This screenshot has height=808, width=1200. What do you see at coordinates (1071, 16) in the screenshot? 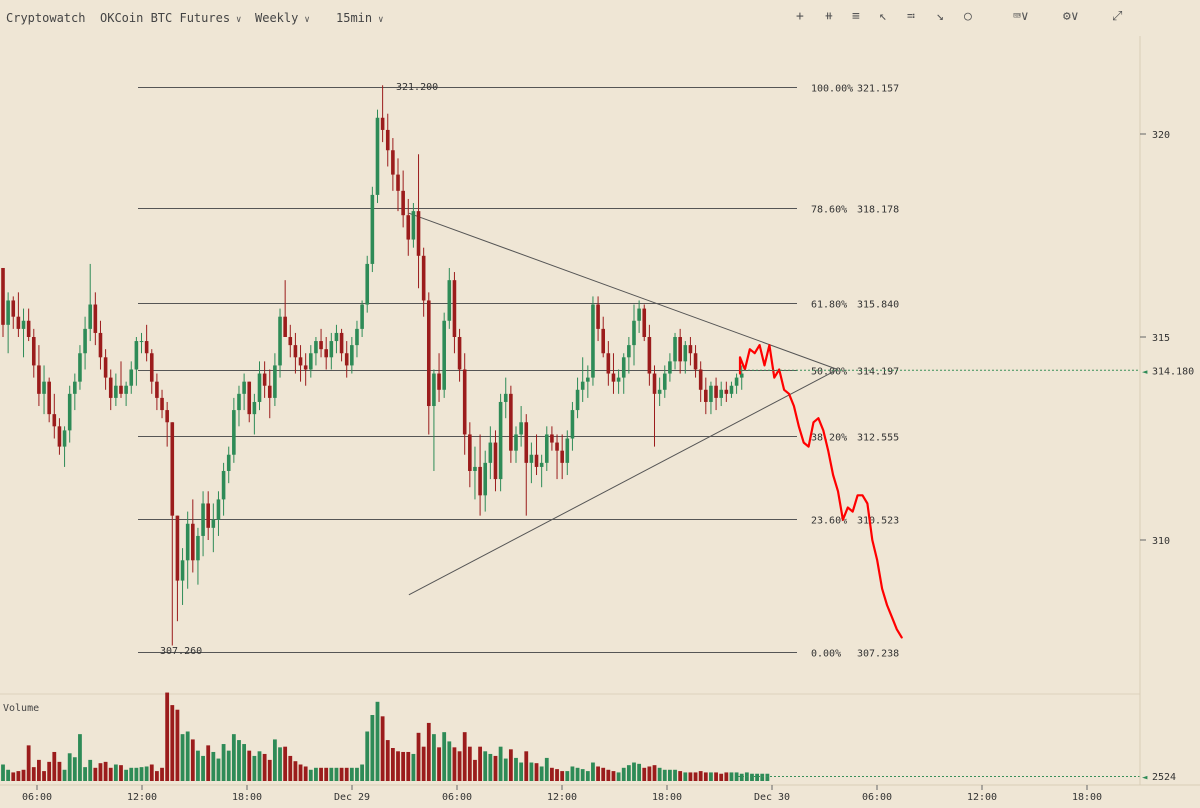
I see `gear-icon: ⚙∨` at bounding box center [1071, 16].